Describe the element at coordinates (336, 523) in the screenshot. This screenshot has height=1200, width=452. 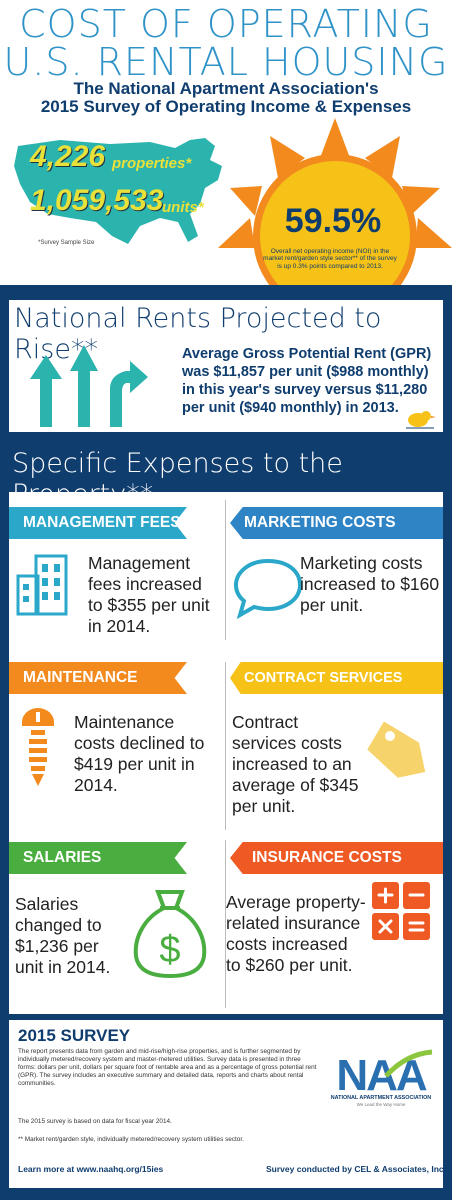
I see `marketing-costs-label: MARKETING COSTS` at that location.